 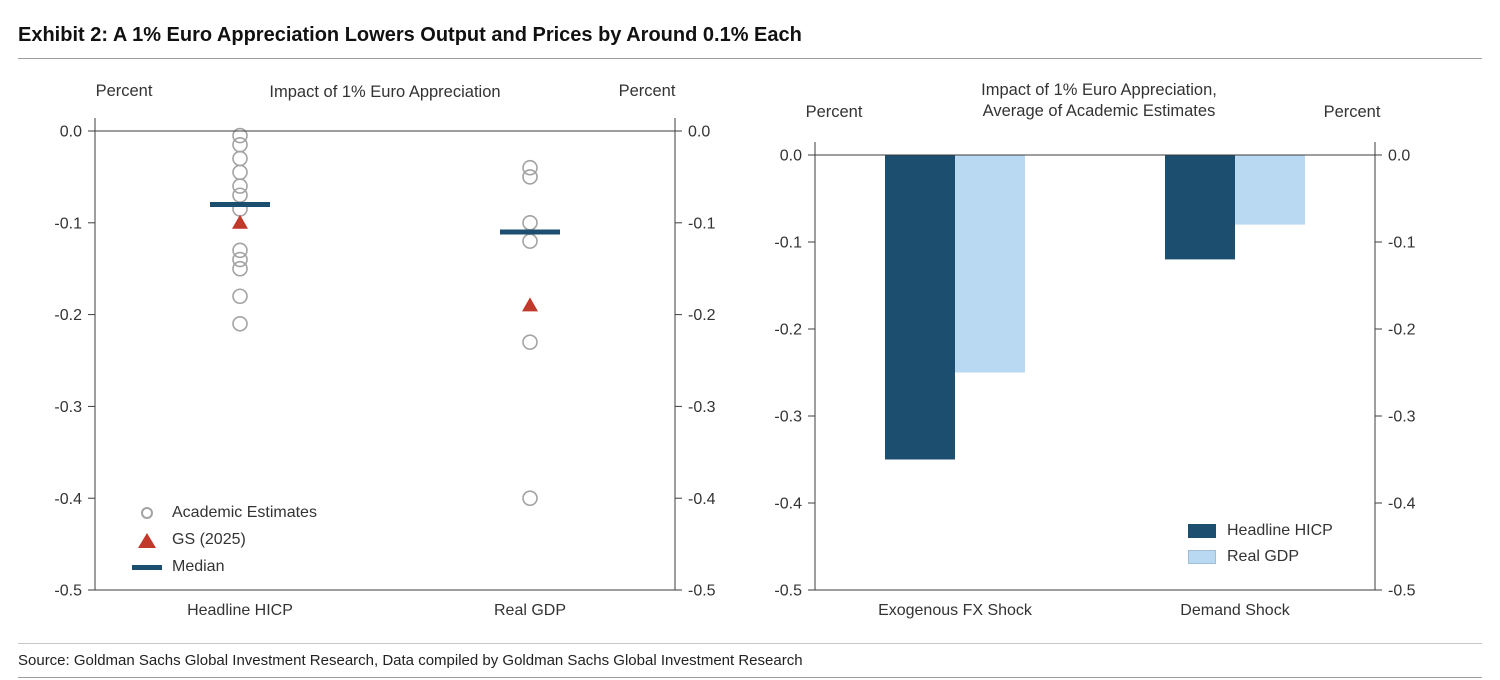 What do you see at coordinates (1099, 90) in the screenshot?
I see `bar-chart-title-line1: Impact of 1% Euro Appreciation,` at bounding box center [1099, 90].